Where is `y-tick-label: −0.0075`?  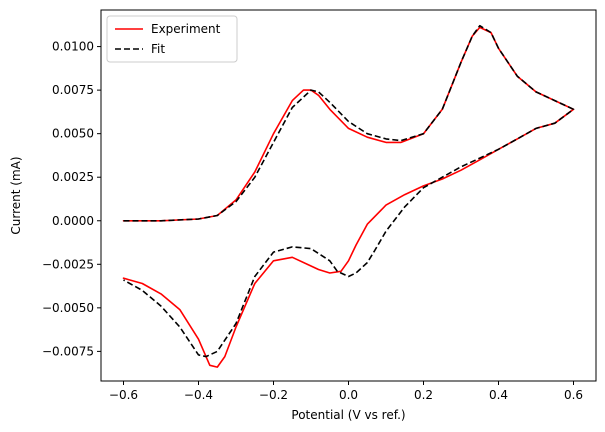
y-tick-label: −0.0075 is located at coordinates (68, 351).